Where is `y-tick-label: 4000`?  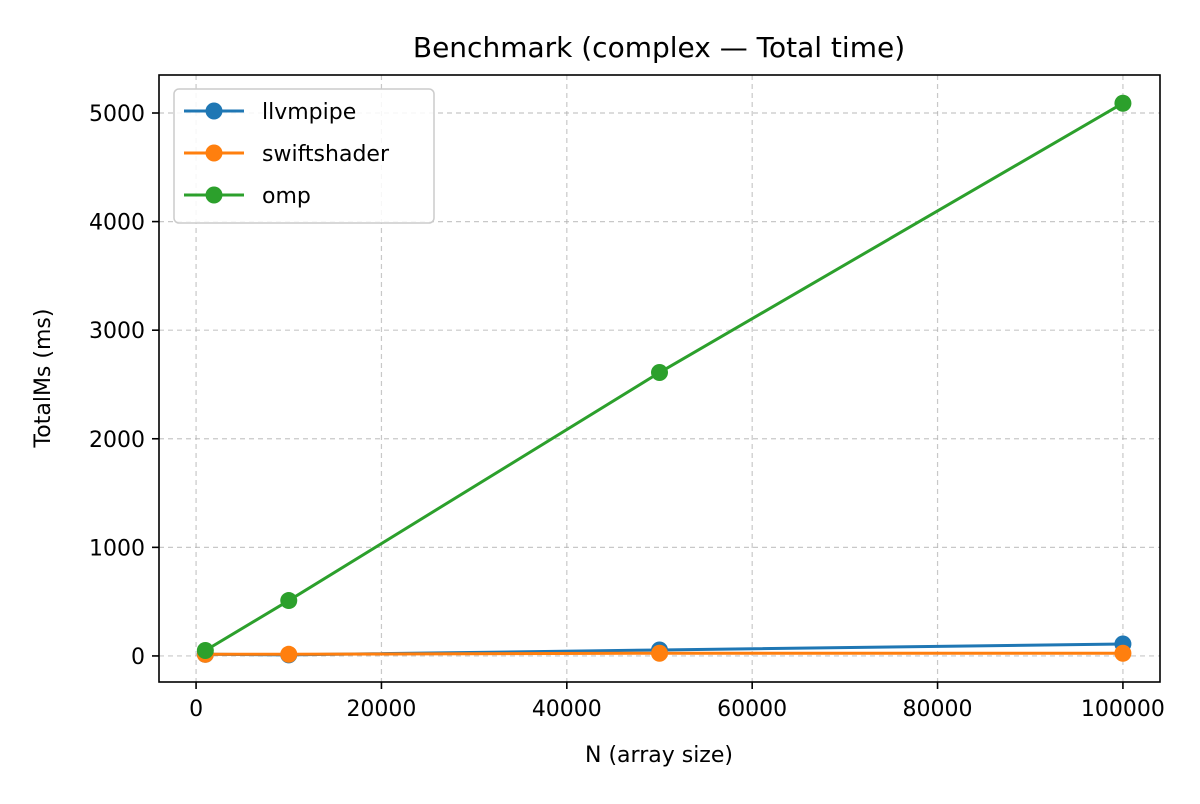 y-tick-label: 4000 is located at coordinates (117, 223).